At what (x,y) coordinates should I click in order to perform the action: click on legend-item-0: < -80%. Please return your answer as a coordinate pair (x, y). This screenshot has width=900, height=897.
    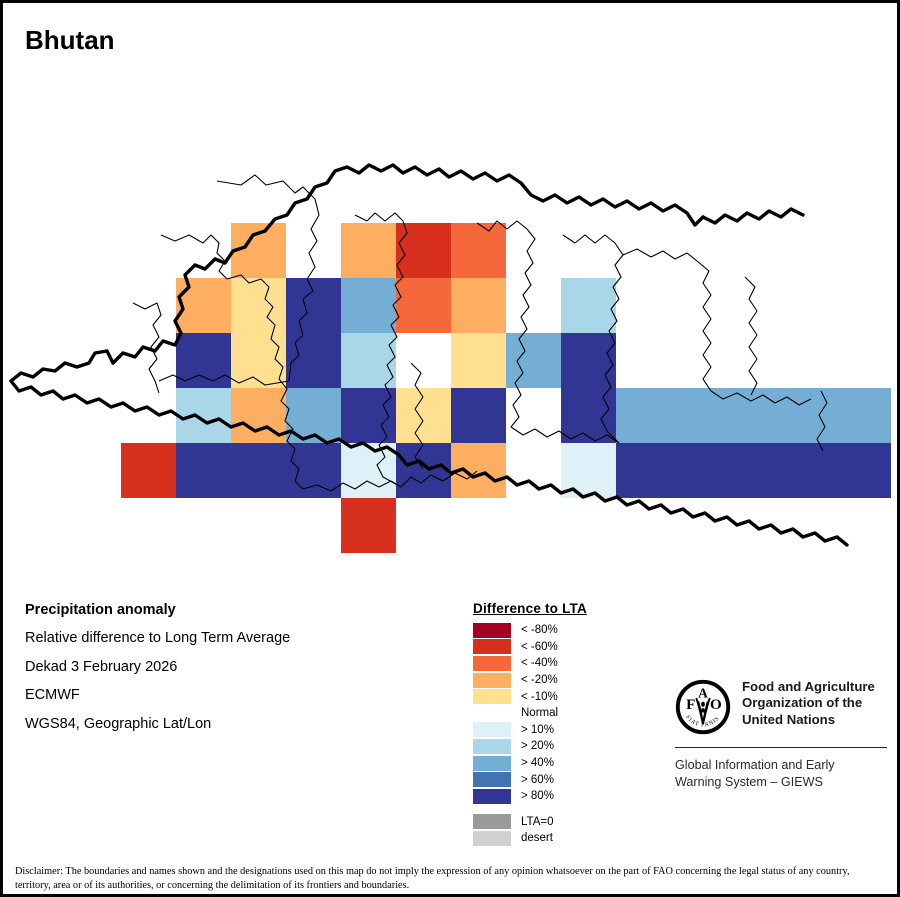
    Looking at the image, I should click on (558, 630).